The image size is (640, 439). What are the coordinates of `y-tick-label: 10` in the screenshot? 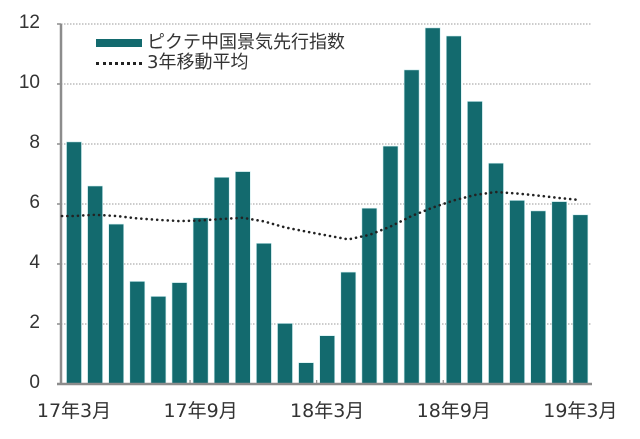 It's located at (29, 82).